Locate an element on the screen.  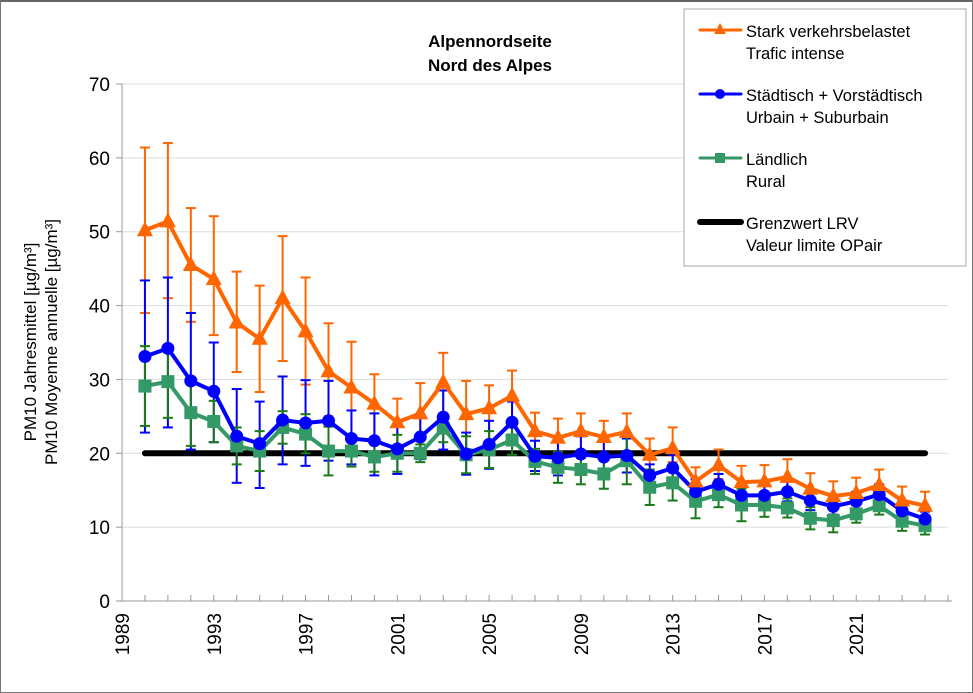
legend-label: Städtisch + Vorstädtisch is located at coordinates (834, 96).